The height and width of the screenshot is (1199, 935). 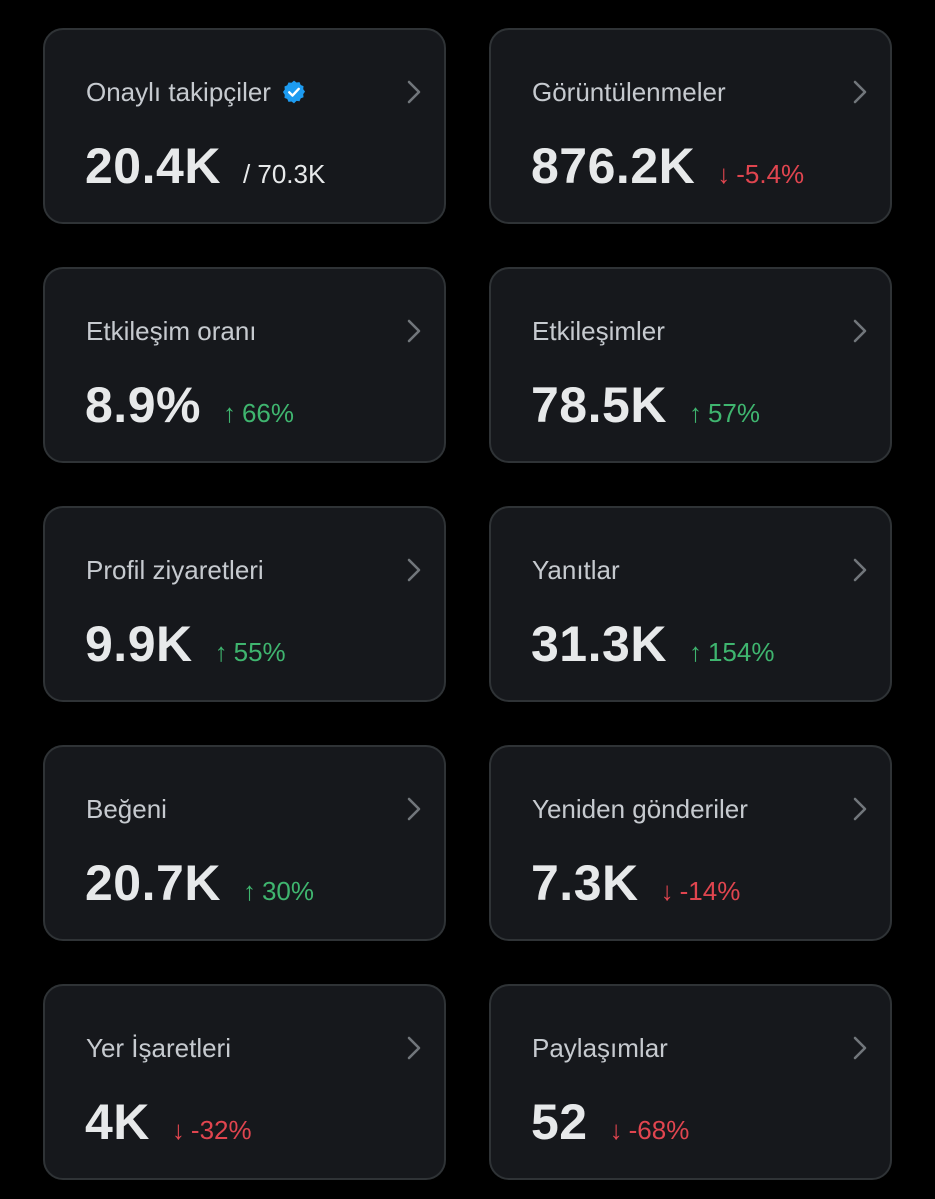 I want to click on metric-value-row: 4K ↓ -32%, so click(x=168, y=1122).